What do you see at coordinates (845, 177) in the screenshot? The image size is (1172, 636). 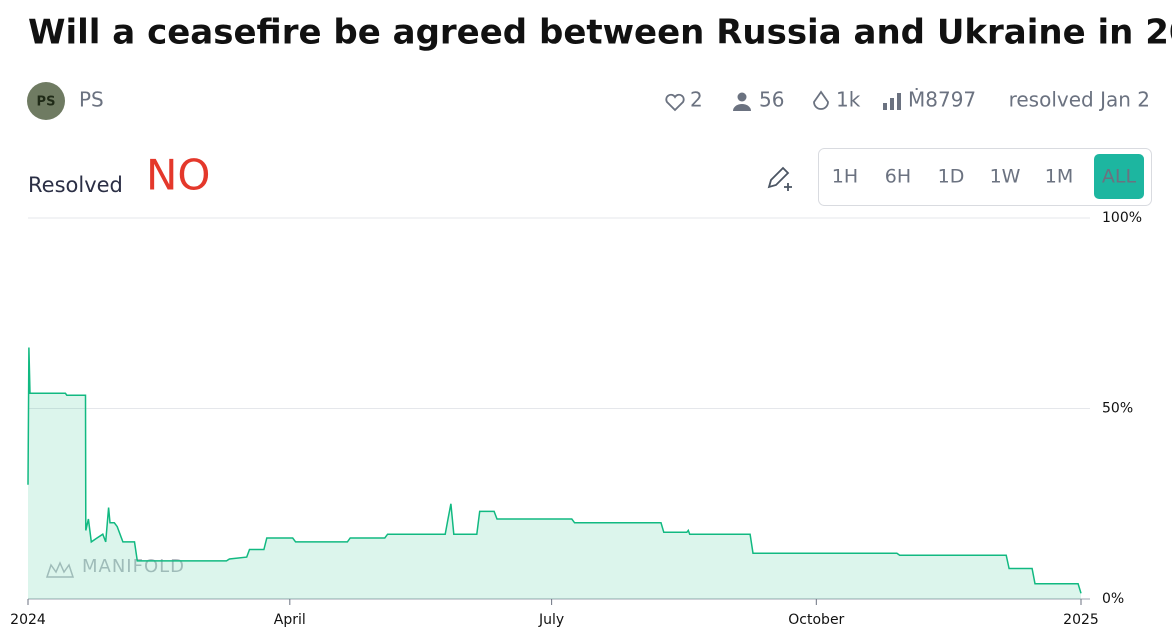 I see `time-button: 1H` at bounding box center [845, 177].